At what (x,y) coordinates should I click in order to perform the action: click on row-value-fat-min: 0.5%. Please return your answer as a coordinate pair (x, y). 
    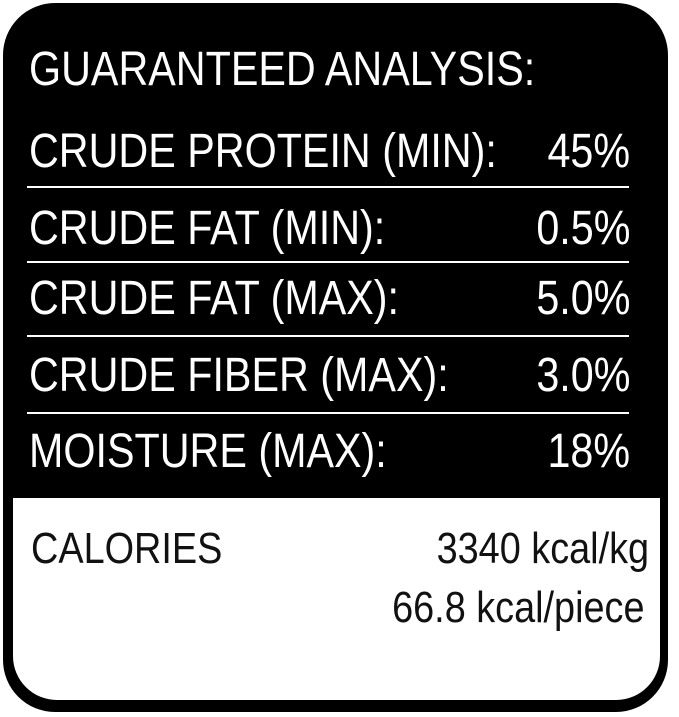
    Looking at the image, I should click on (582, 228).